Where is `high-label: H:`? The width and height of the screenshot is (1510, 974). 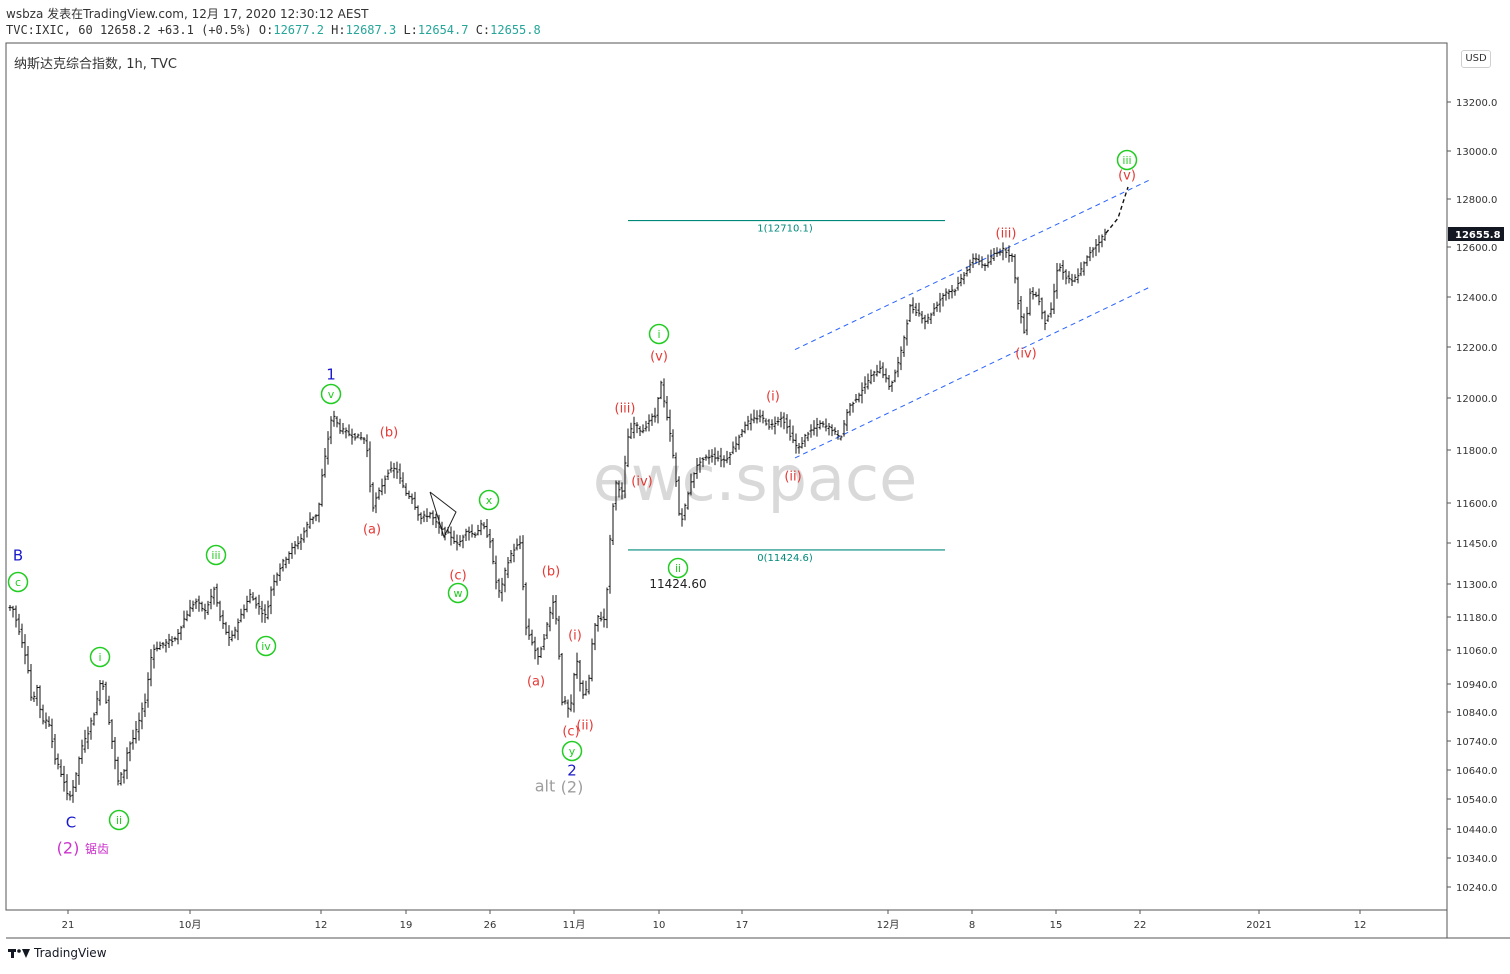 high-label: H: is located at coordinates (338, 30).